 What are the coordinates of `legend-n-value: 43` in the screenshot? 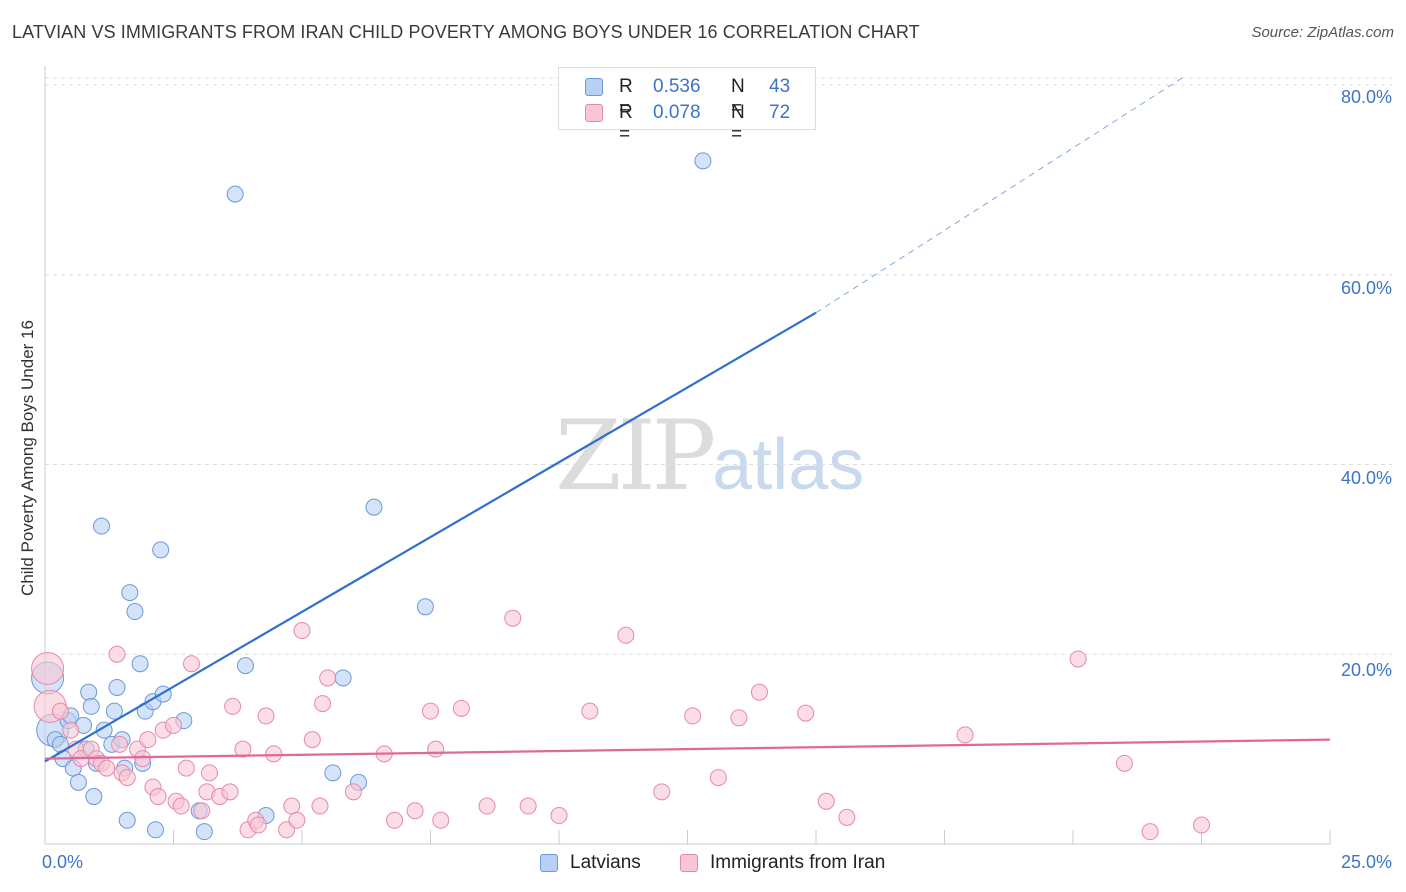 It's located at (780, 86).